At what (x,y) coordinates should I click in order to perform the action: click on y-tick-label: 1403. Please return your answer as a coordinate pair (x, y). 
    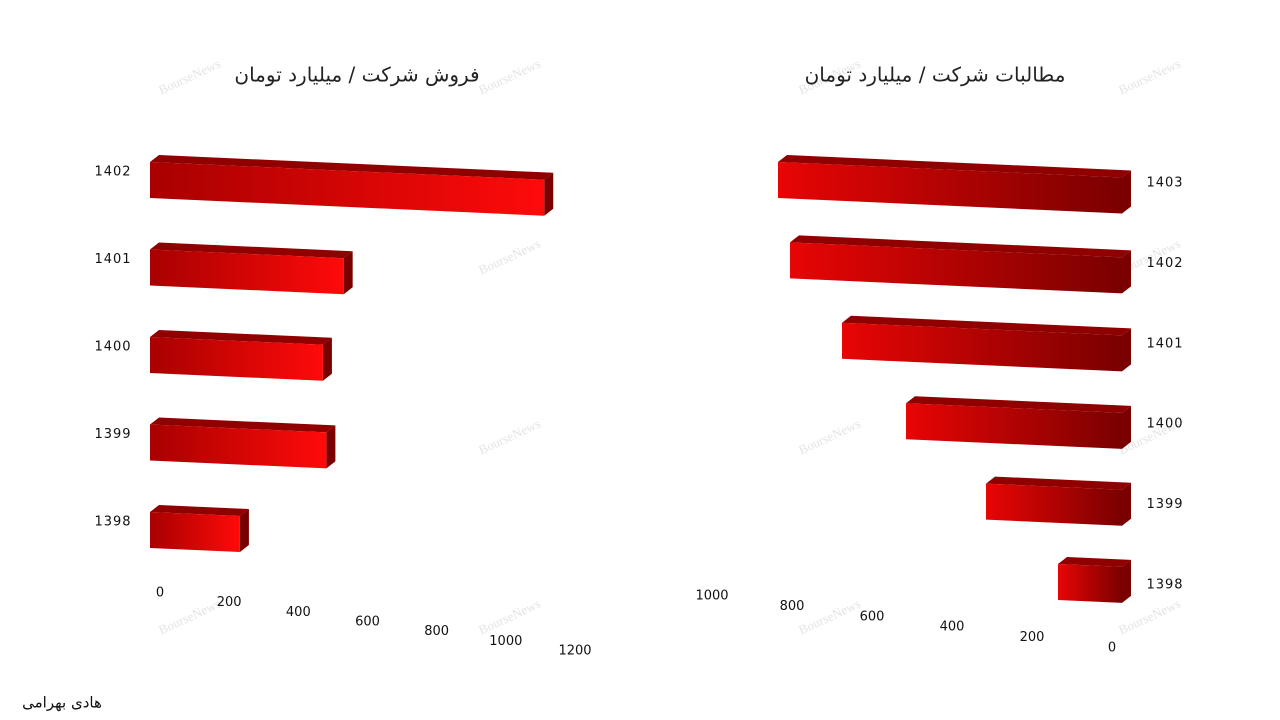
    Looking at the image, I should click on (1164, 183).